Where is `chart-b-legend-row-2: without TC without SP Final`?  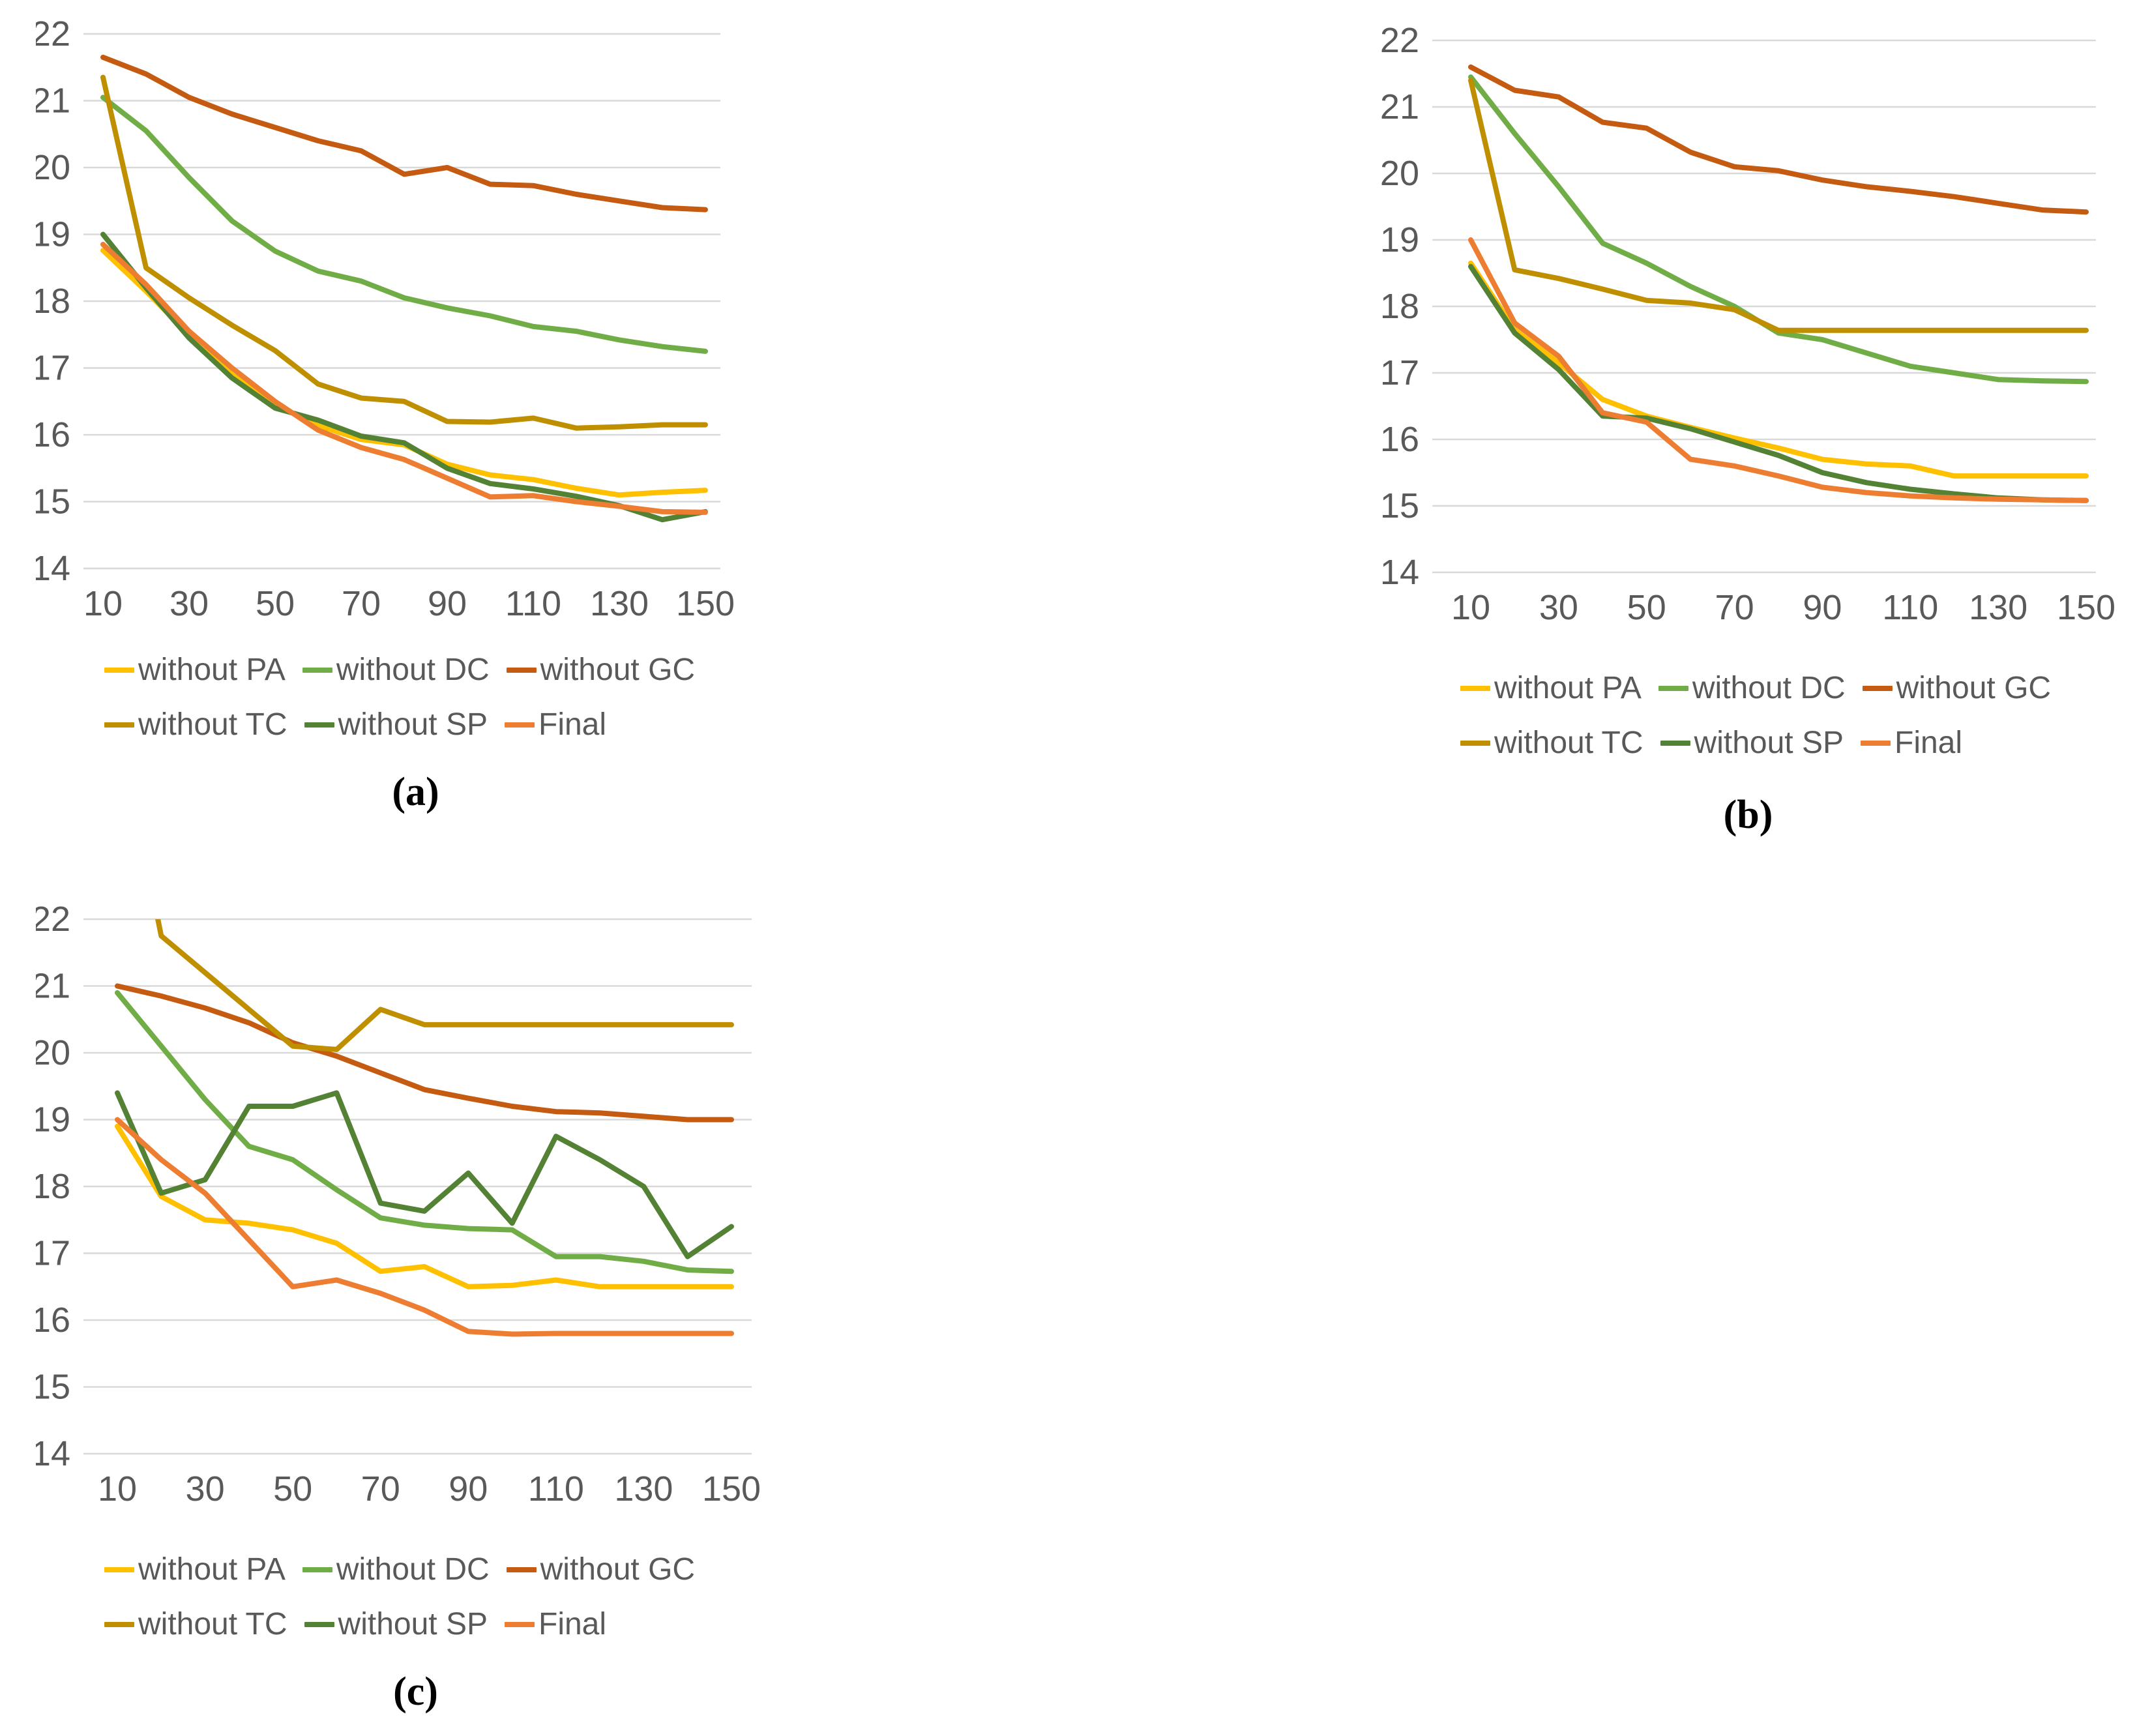
chart-b-legend-row-2: without TC without SP Final is located at coordinates (1720, 743).